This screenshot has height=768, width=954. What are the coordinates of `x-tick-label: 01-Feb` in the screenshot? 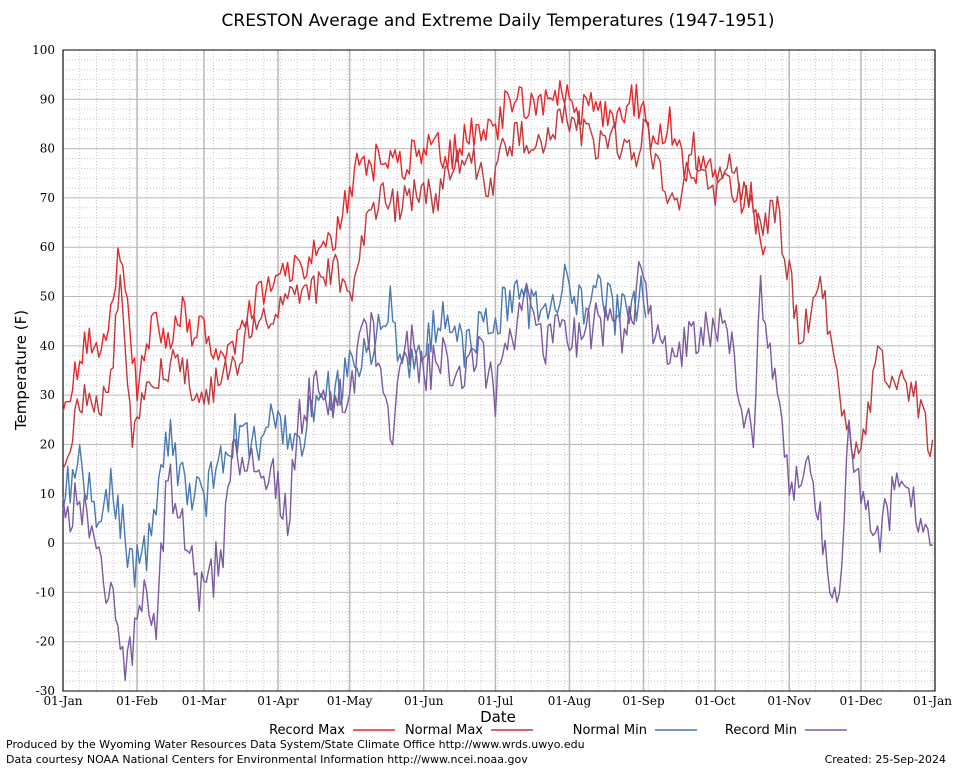 It's located at (137, 701).